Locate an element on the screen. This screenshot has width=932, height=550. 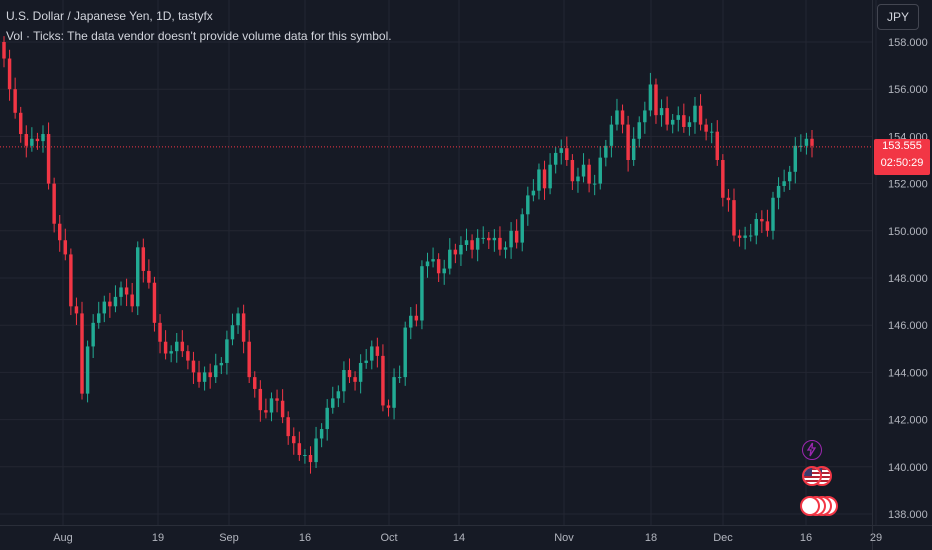
x-tick-label: Sep is located at coordinates (229, 538).